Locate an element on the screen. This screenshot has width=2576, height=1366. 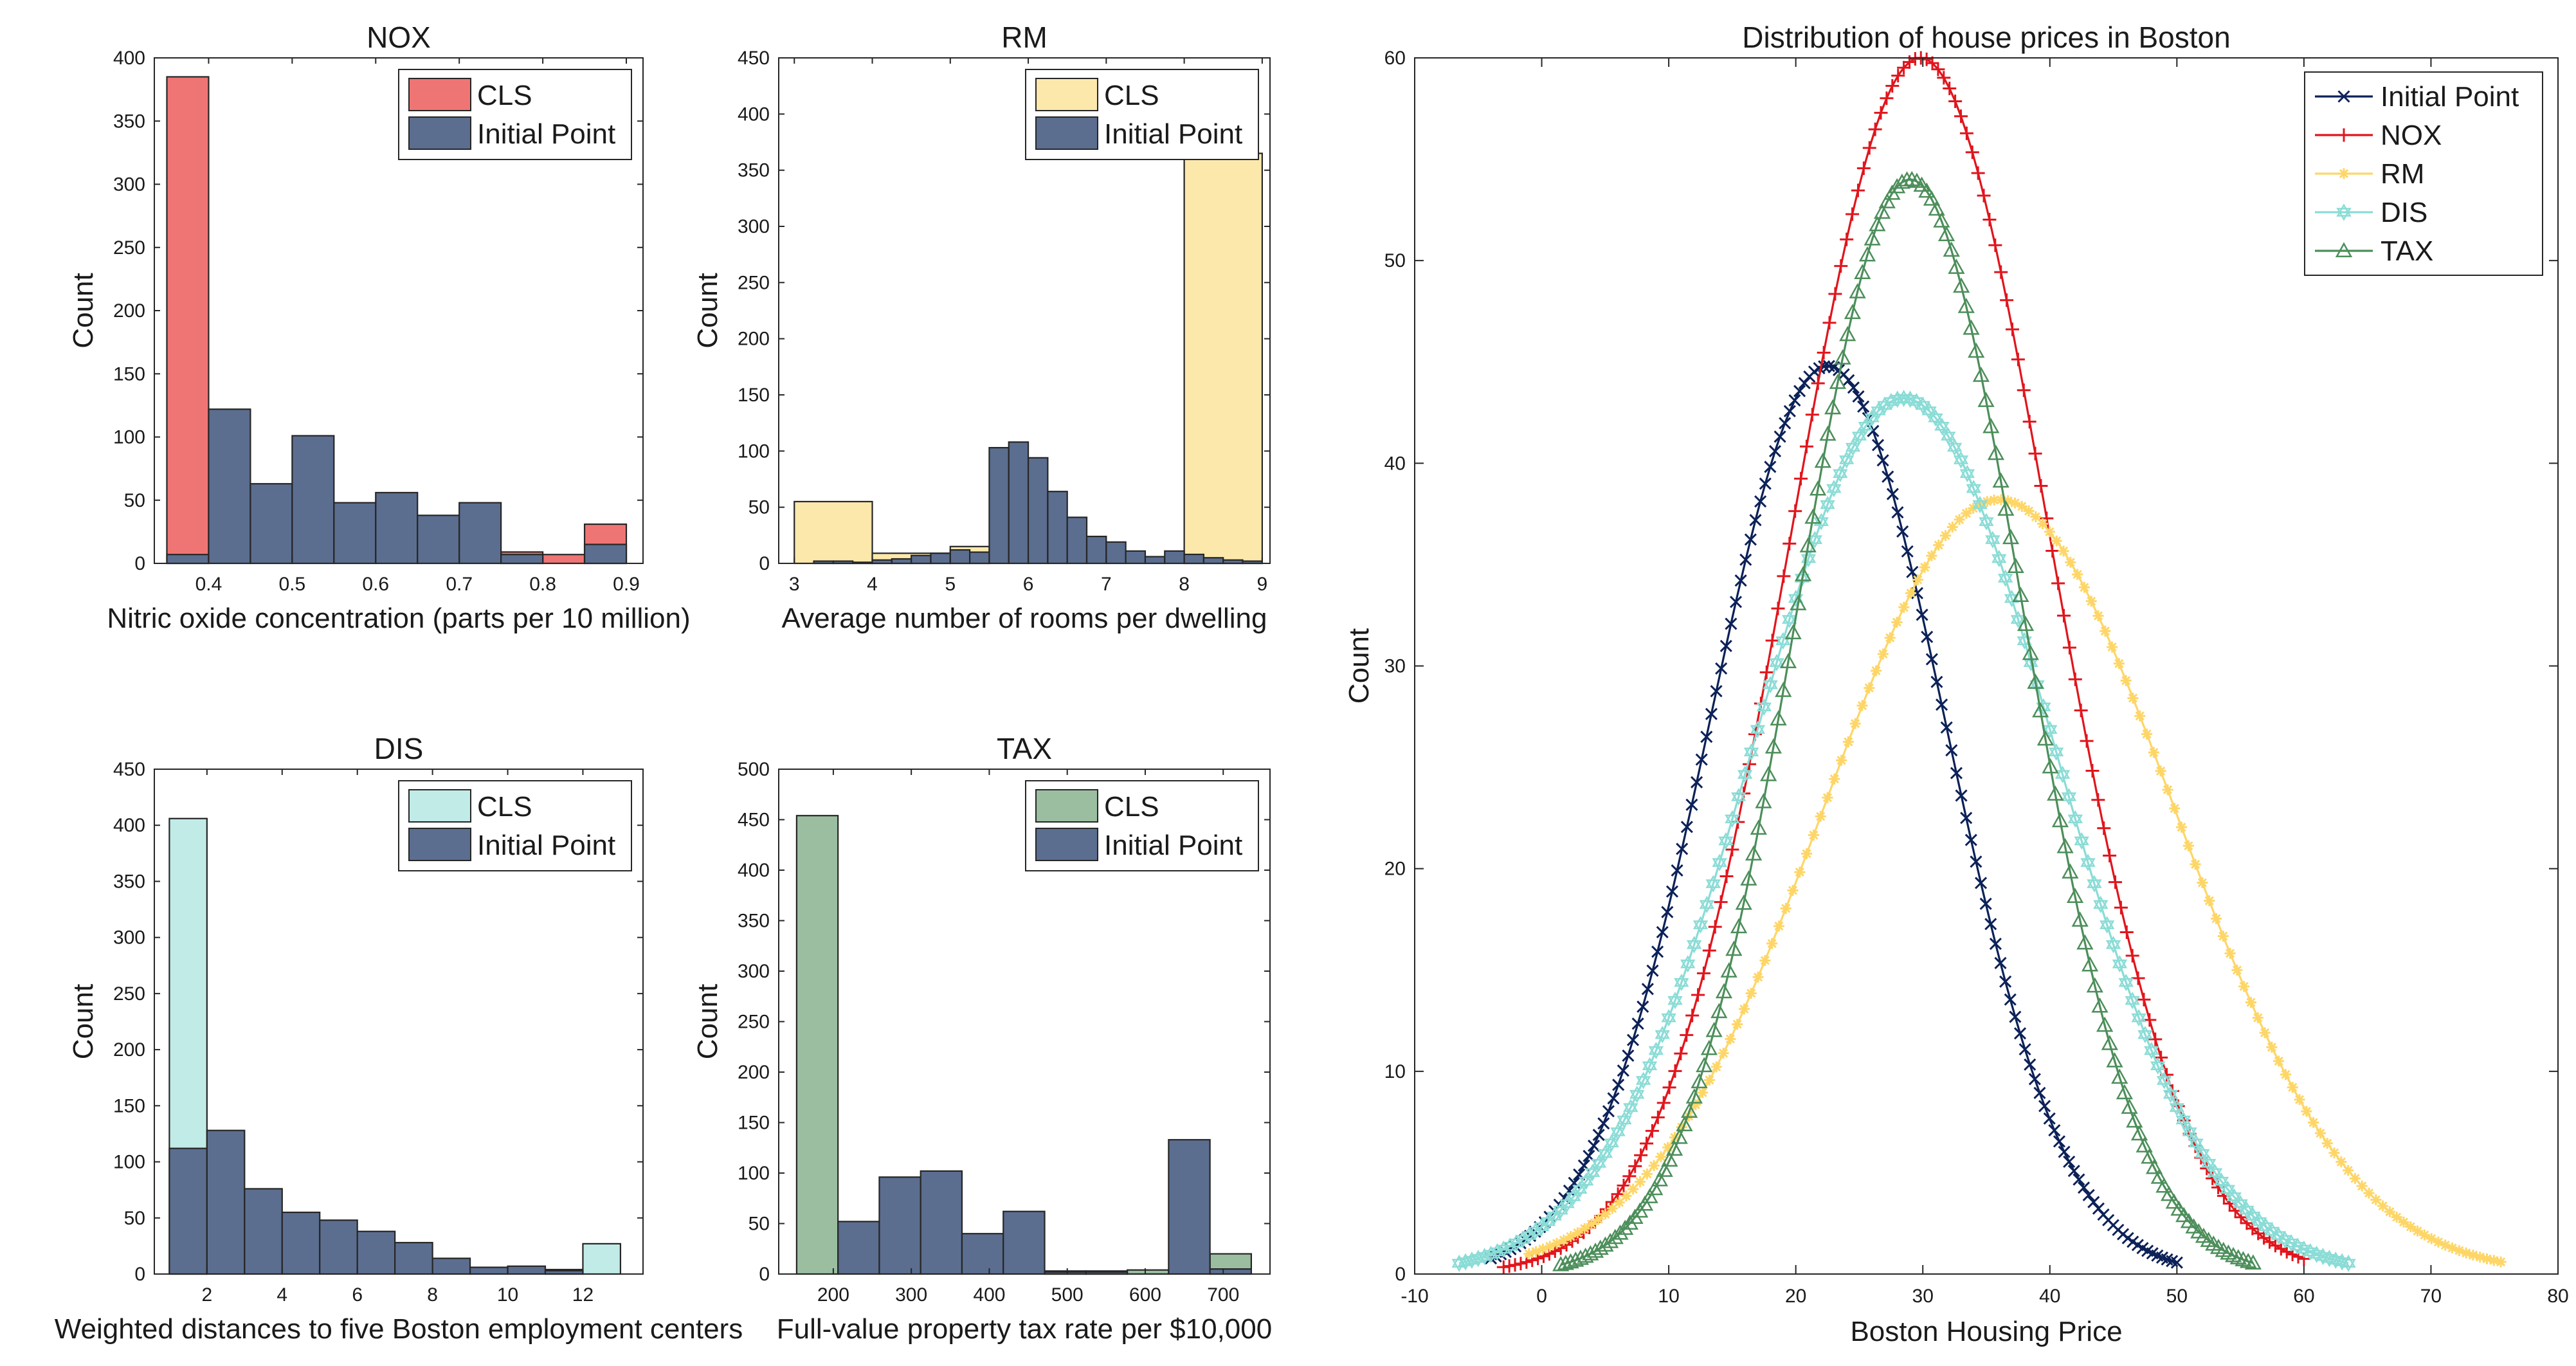
nox-y-tick-label: 0 is located at coordinates (139, 564).